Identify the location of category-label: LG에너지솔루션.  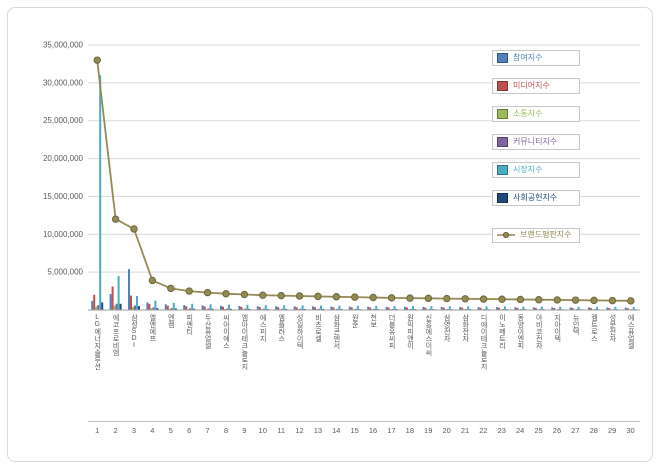
(97, 367).